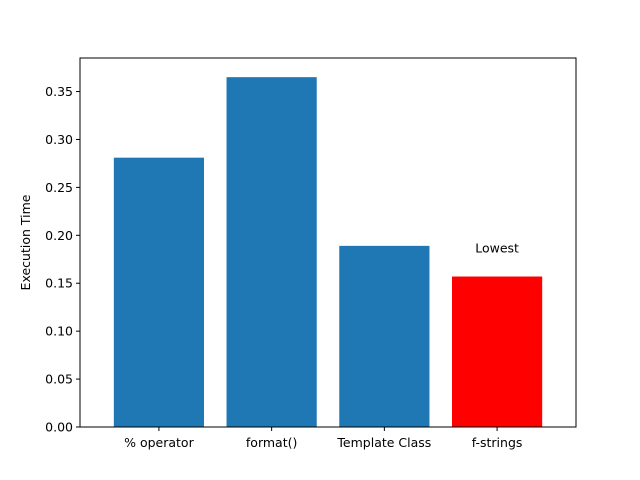 This screenshot has height=480, width=640. What do you see at coordinates (271, 252) in the screenshot?
I see `bar-format` at bounding box center [271, 252].